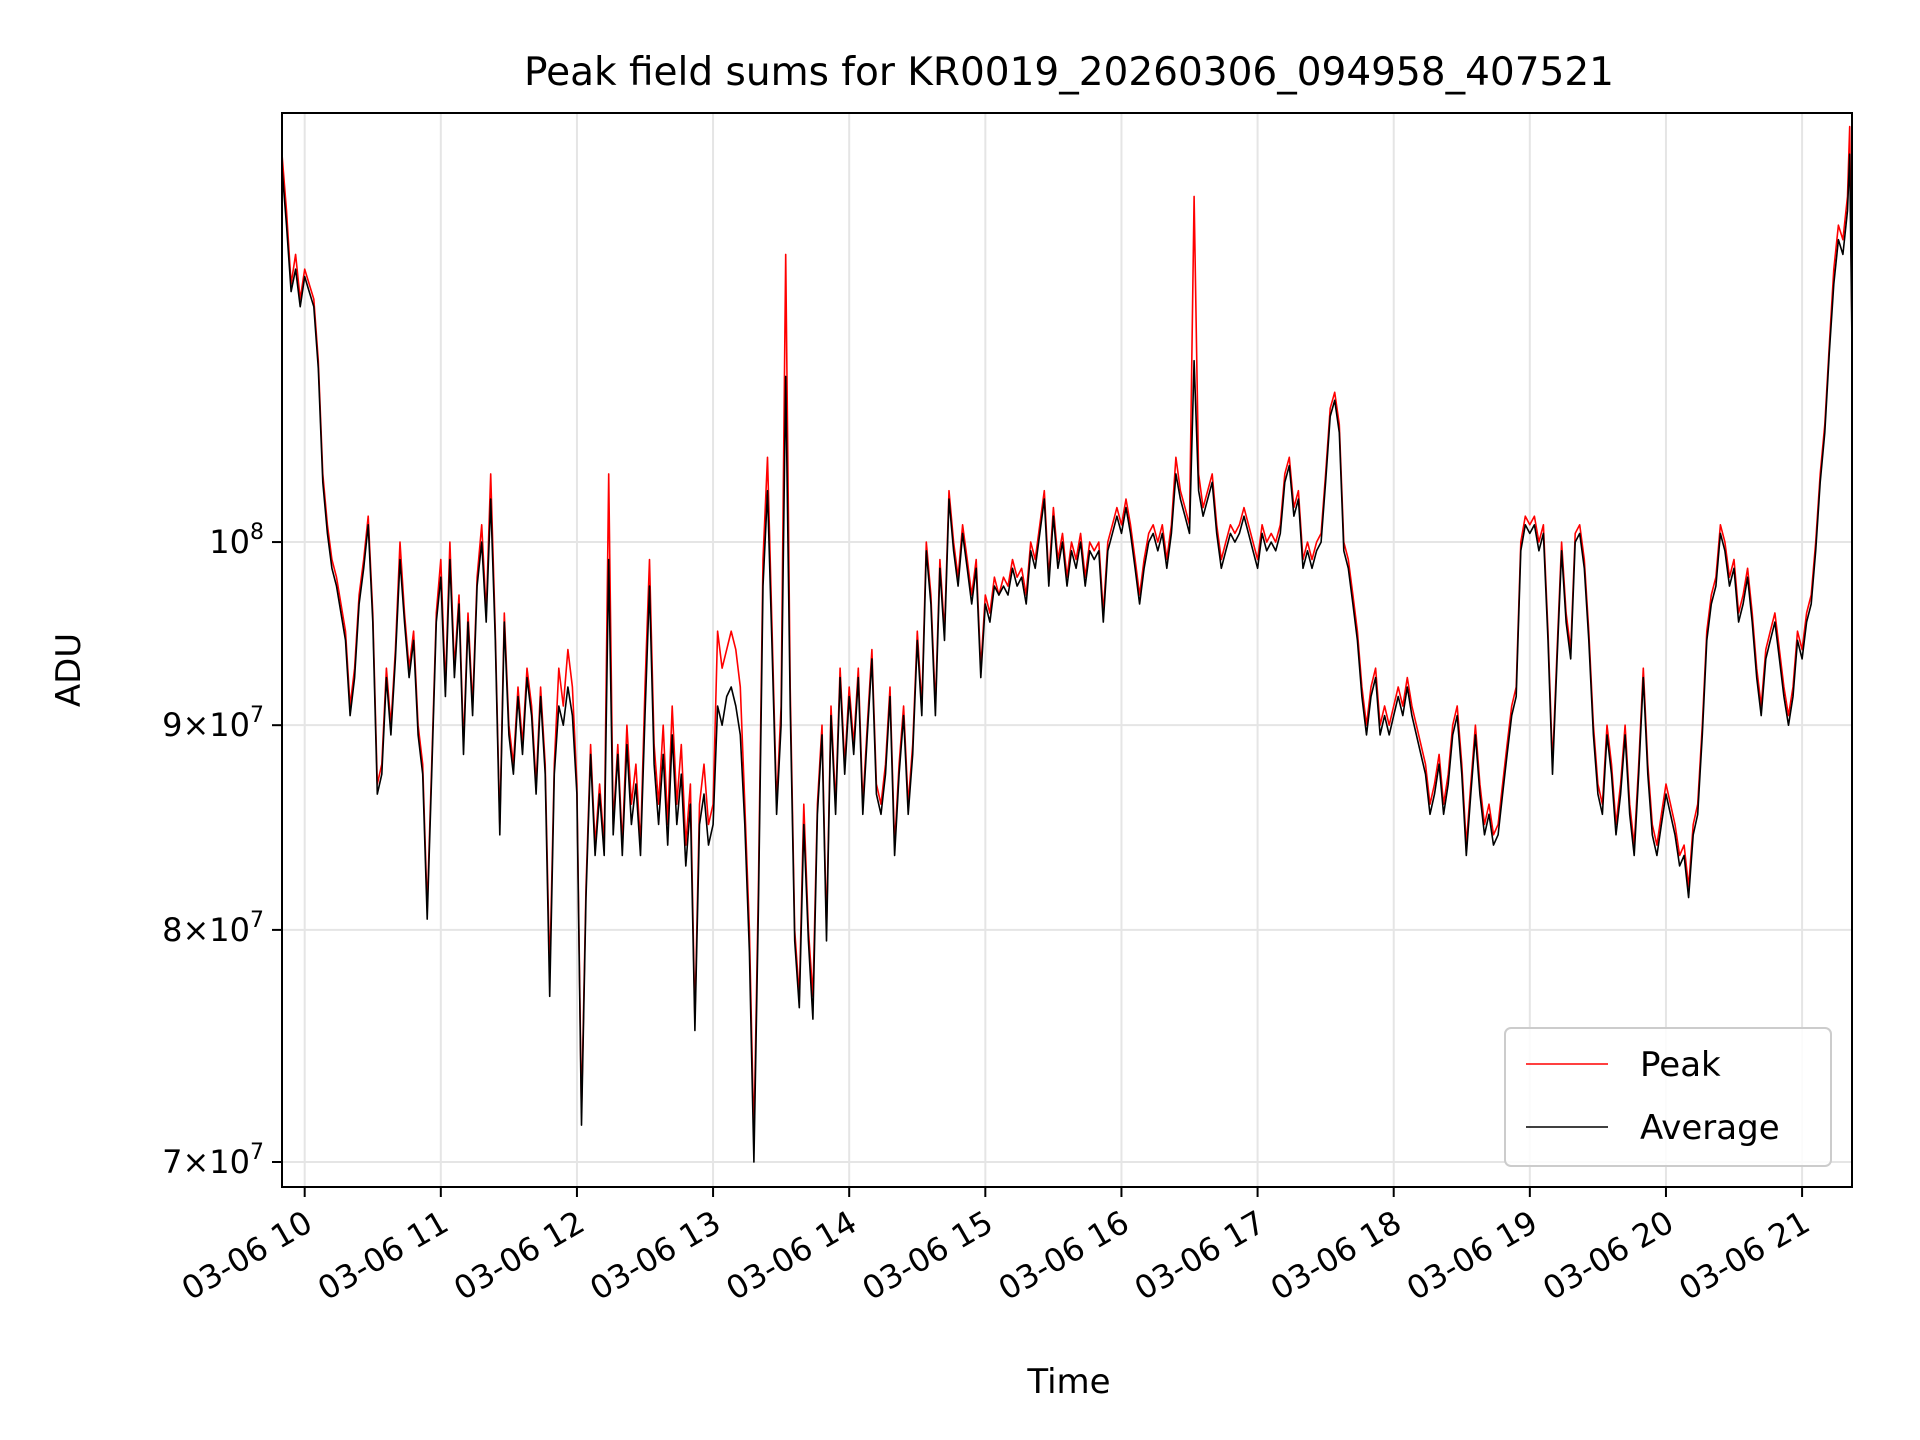 The width and height of the screenshot is (1920, 1440). What do you see at coordinates (229, 542) in the screenshot?
I see `y-tick-base: 10` at bounding box center [229, 542].